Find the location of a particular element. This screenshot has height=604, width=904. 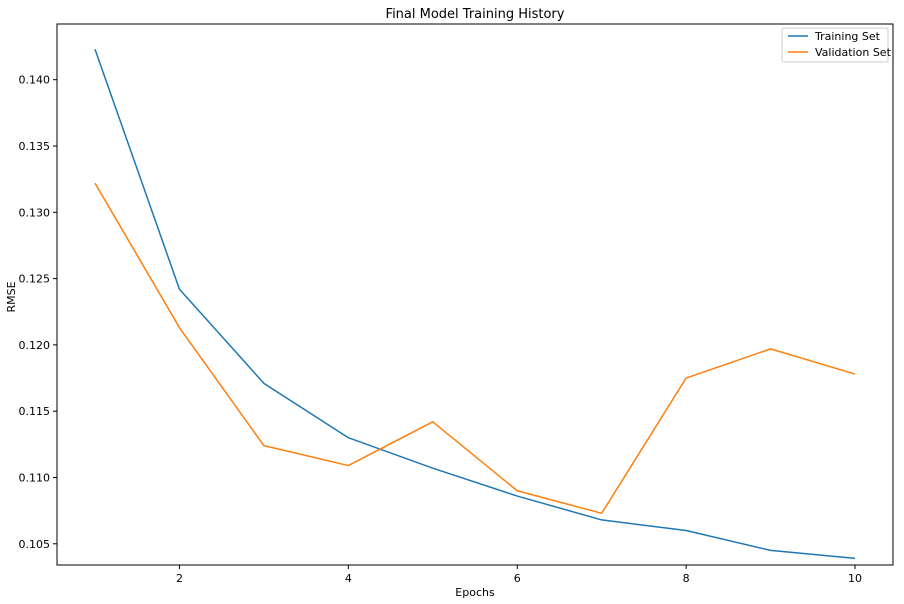

x-tick-label: 8 is located at coordinates (686, 578).